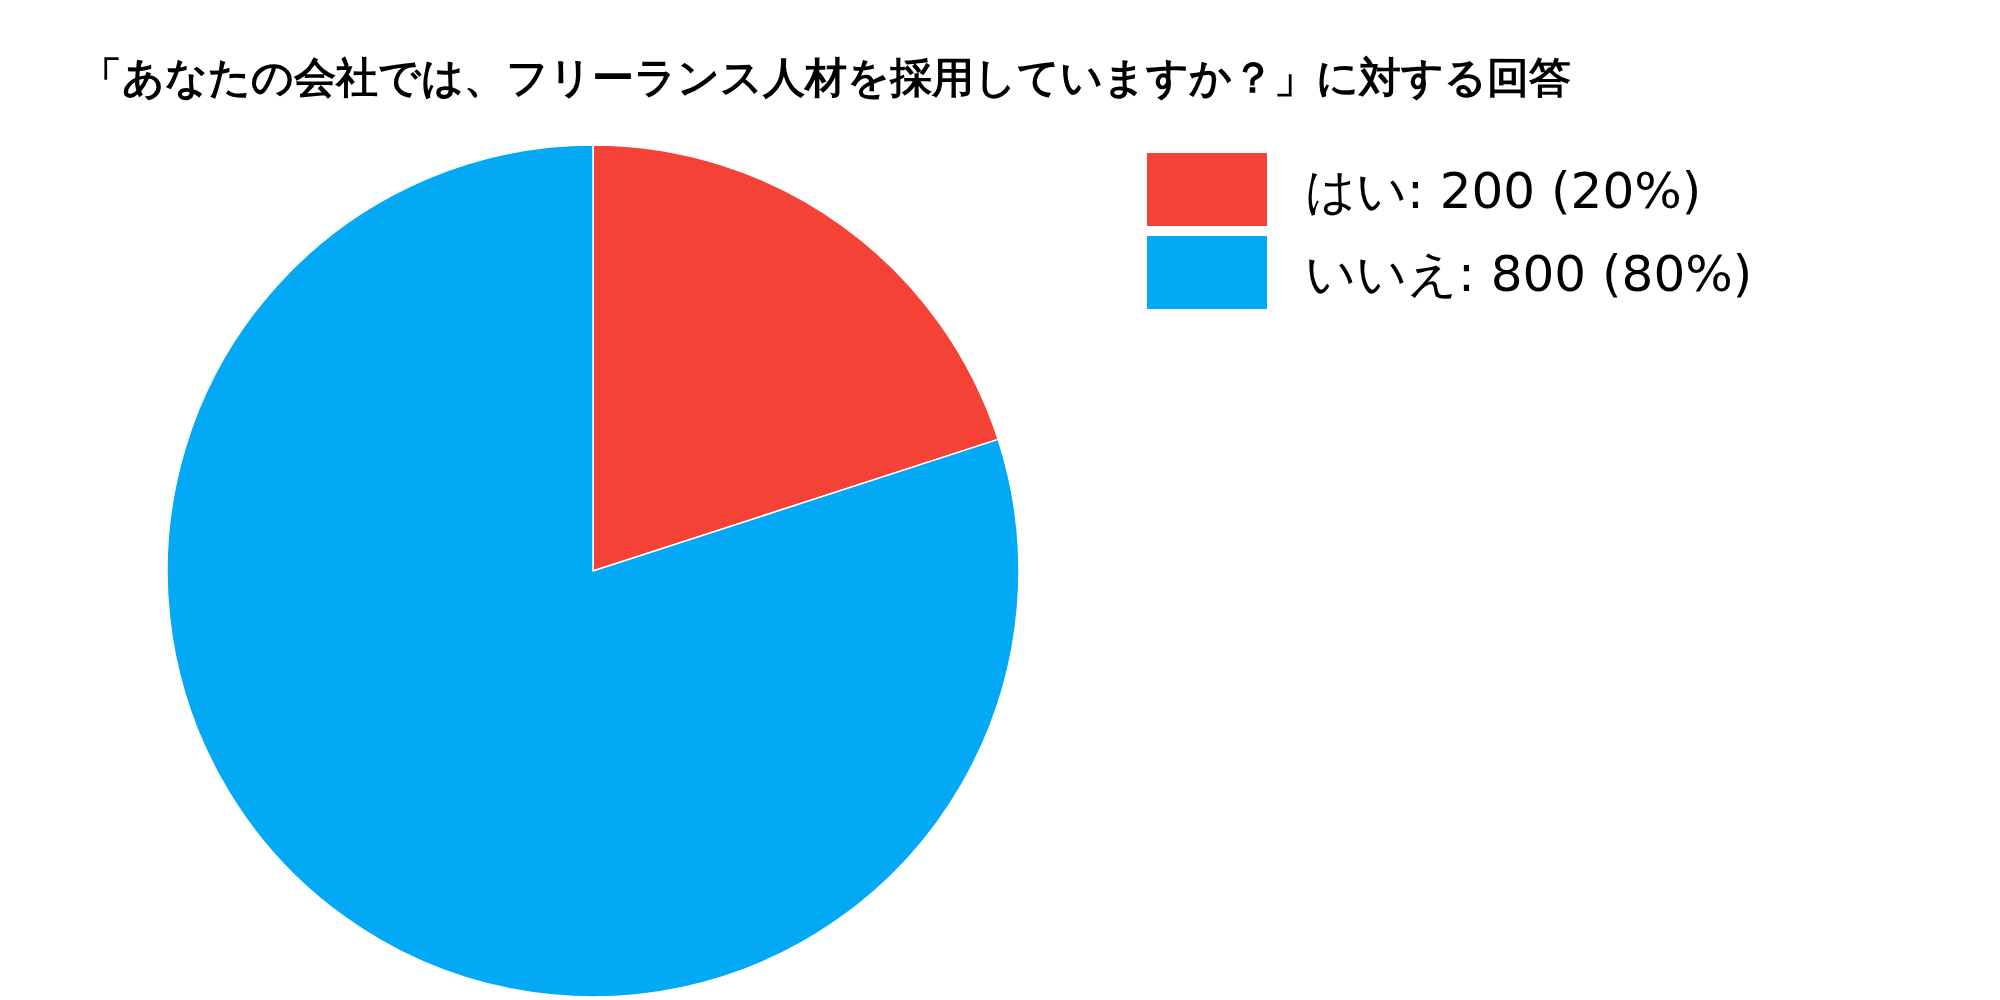 This screenshot has width=2000, height=1000. What do you see at coordinates (825, 77) in the screenshot?
I see `chart-title: 「あなたの会社では、フリーランス人材を採用していますか？」に対する回答` at bounding box center [825, 77].